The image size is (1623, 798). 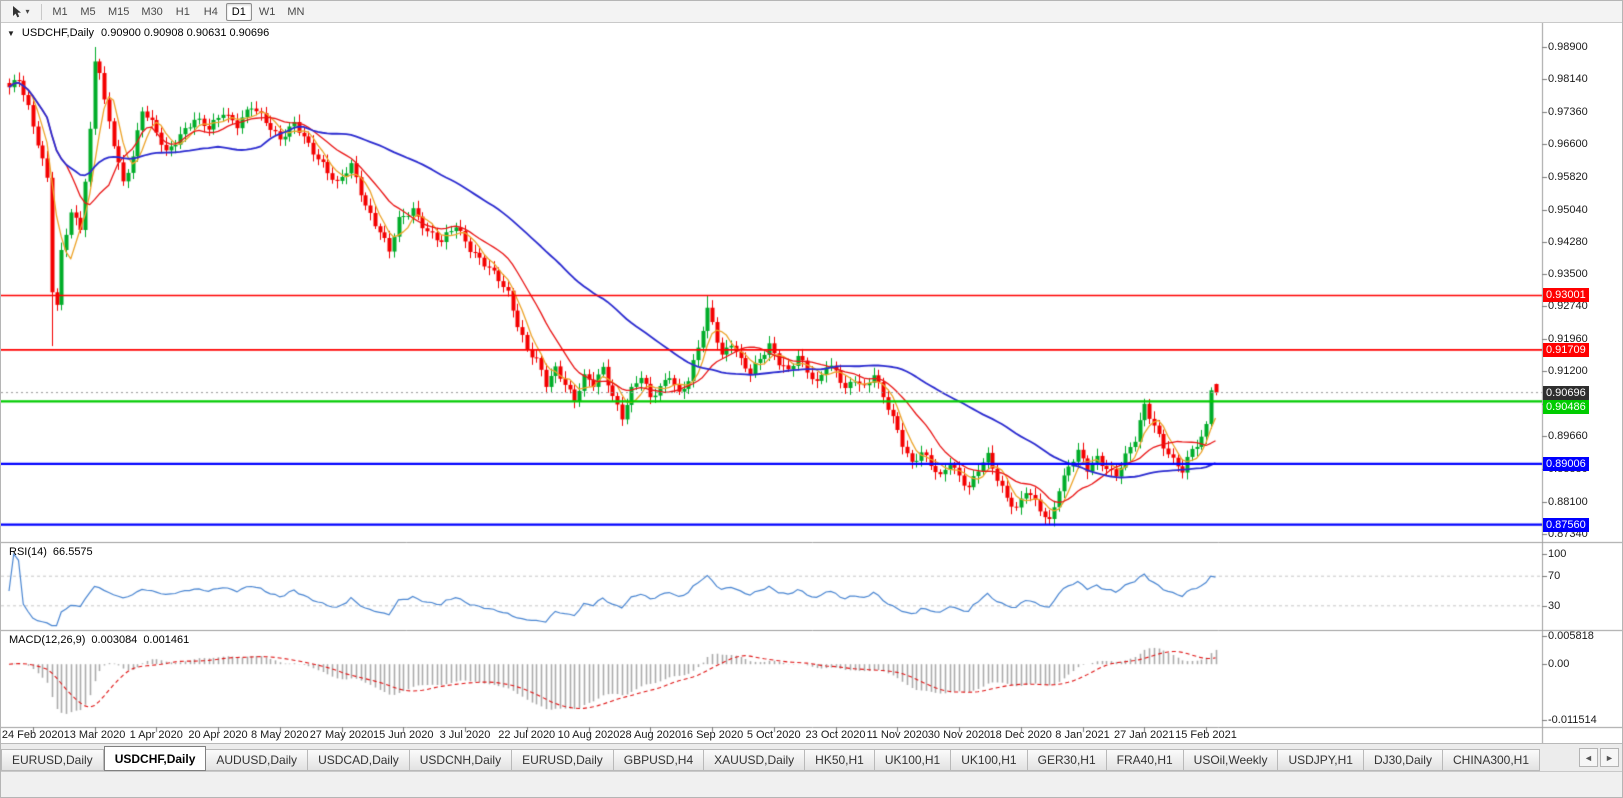 I want to click on time-axis-label: 23 Oct 2020, so click(x=835, y=735).